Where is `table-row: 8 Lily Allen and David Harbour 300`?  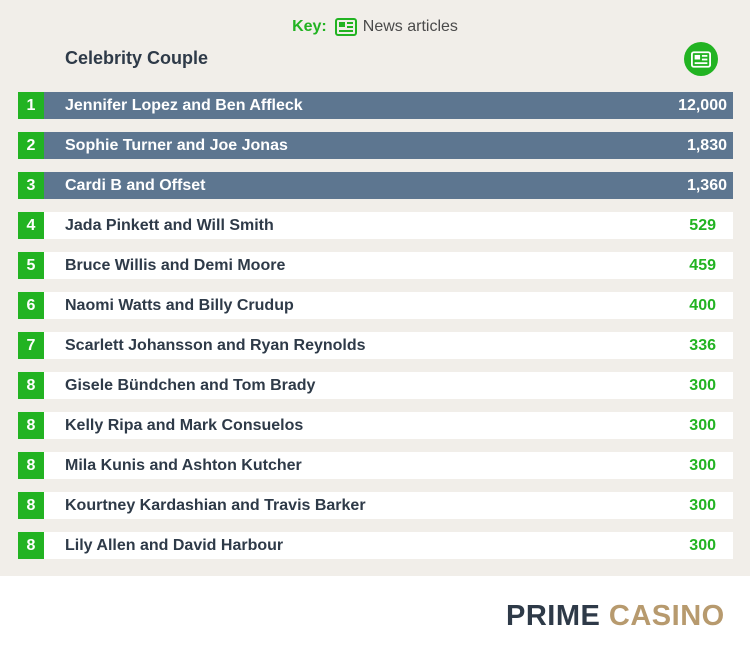
table-row: 8 Lily Allen and David Harbour 300 is located at coordinates (366, 545).